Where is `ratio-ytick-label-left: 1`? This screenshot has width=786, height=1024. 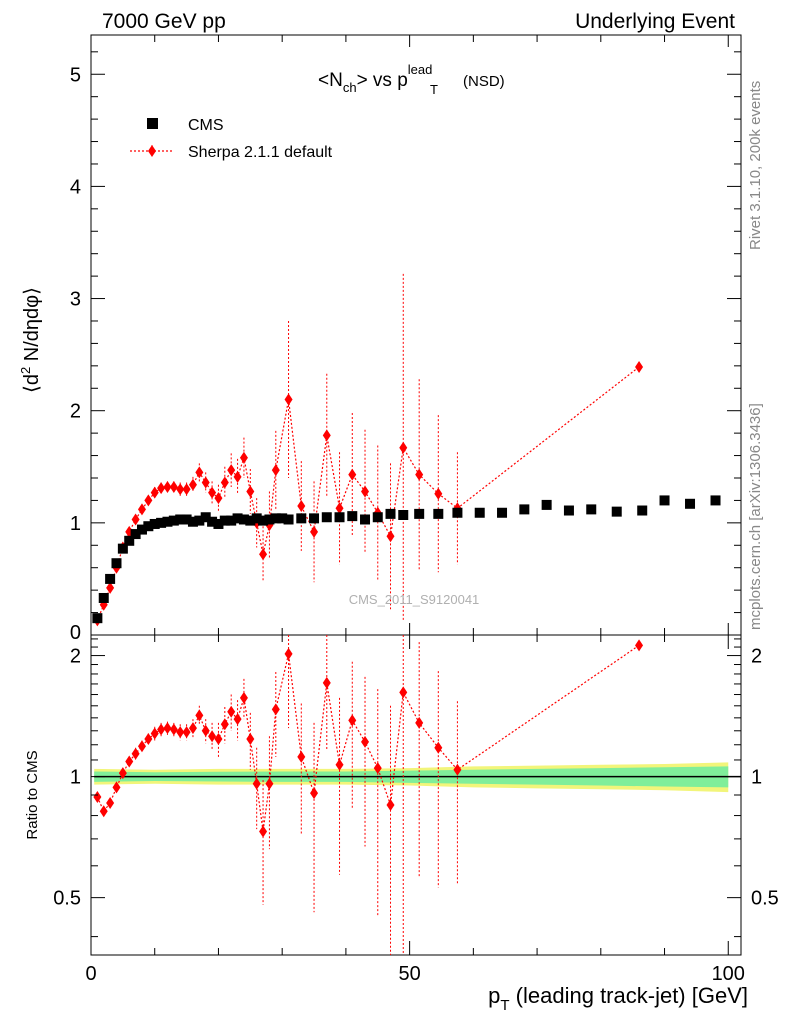 ratio-ytick-label-left: 1 is located at coordinates (75, 778).